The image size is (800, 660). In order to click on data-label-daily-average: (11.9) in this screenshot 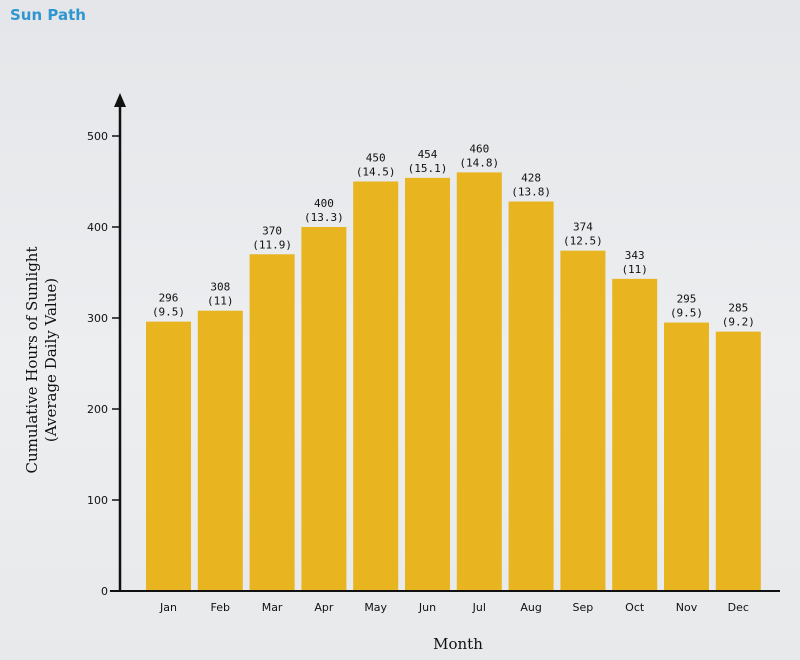, I will do `click(272, 244)`.